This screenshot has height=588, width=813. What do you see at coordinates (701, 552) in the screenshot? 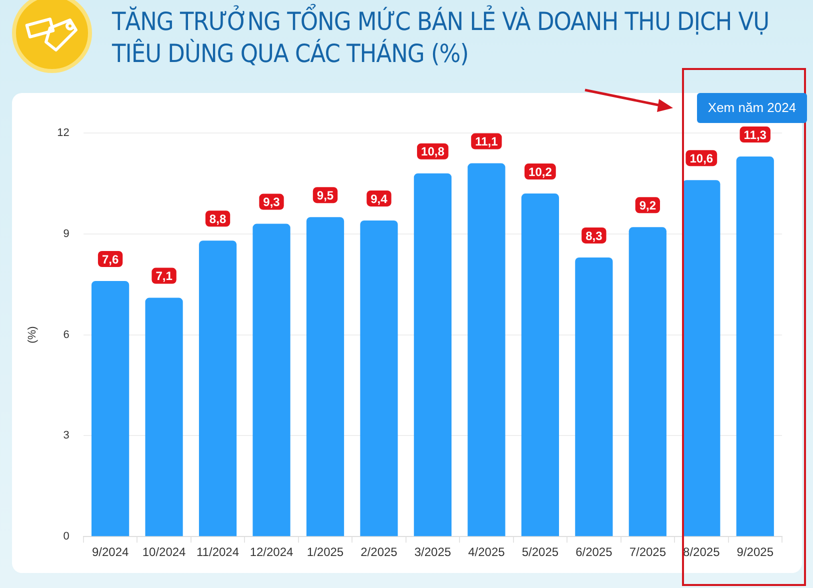
I see `x-tick-label: 8/2025` at bounding box center [701, 552].